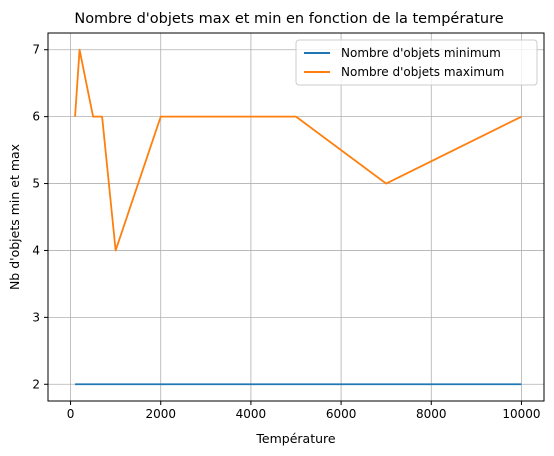 The width and height of the screenshot is (554, 456). I want to click on y-axis-label: Nb d'objets min et max, so click(14, 217).